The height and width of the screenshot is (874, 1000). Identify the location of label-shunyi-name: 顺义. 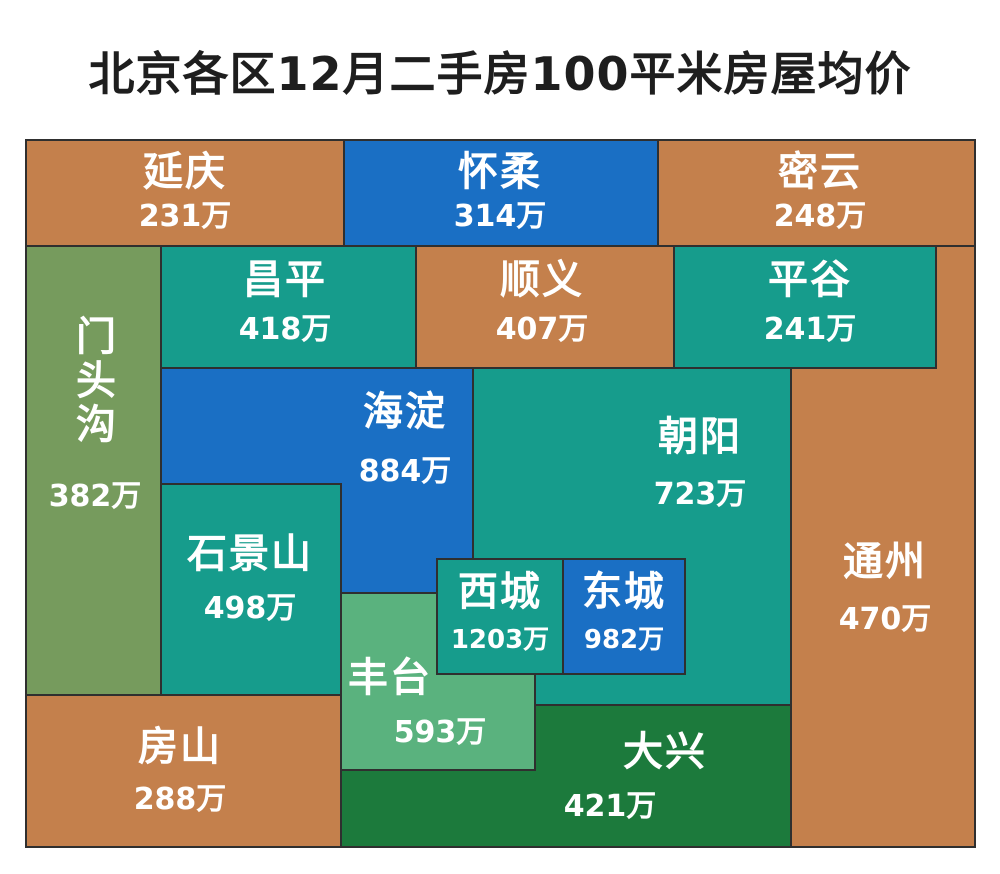
(542, 280).